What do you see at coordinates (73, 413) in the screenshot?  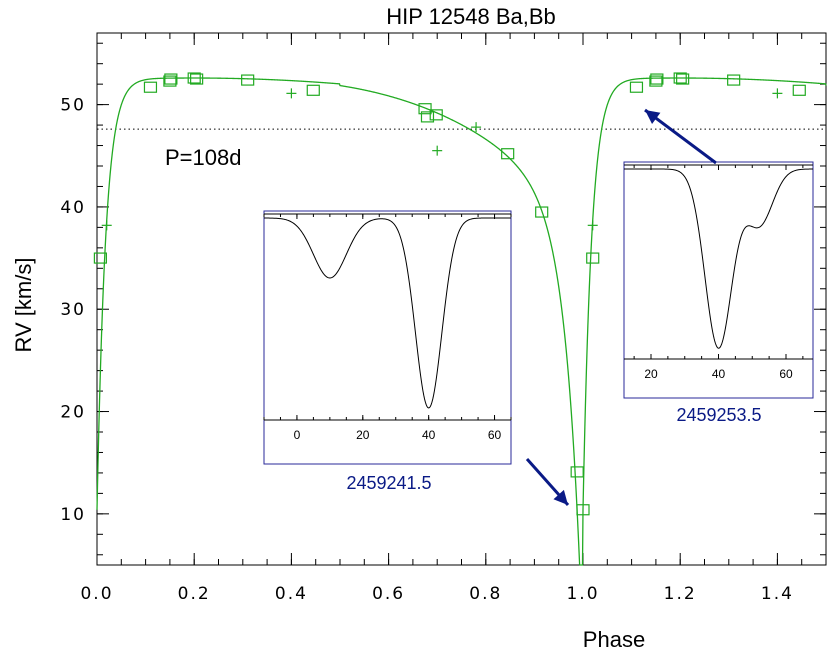 I see `y-tick-label: 20` at bounding box center [73, 413].